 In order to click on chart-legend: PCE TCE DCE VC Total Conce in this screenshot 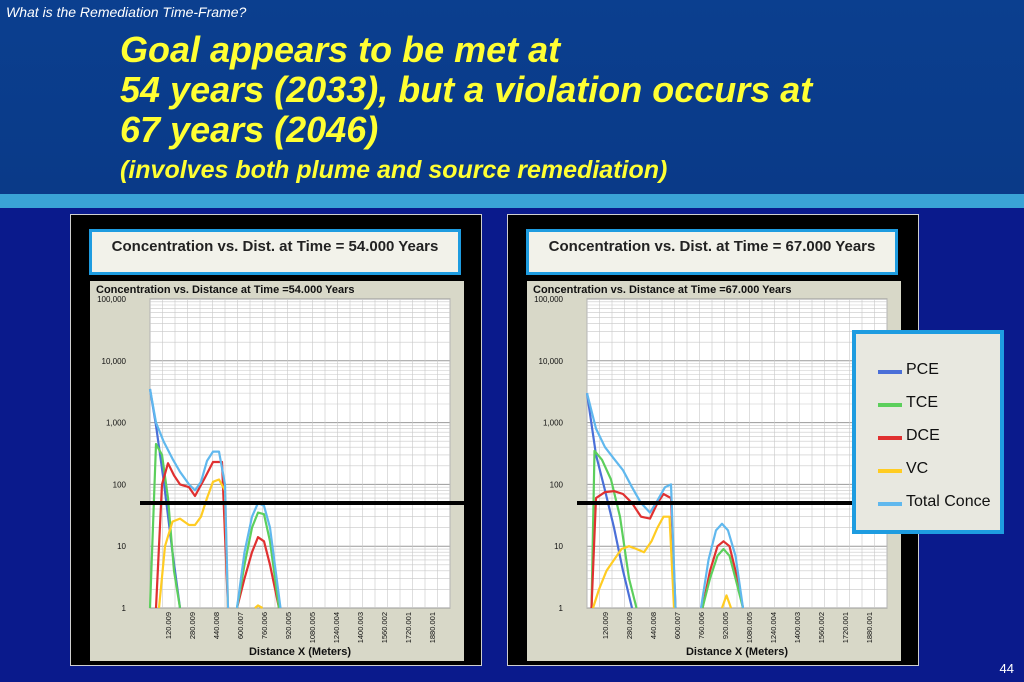, I will do `click(928, 432)`.